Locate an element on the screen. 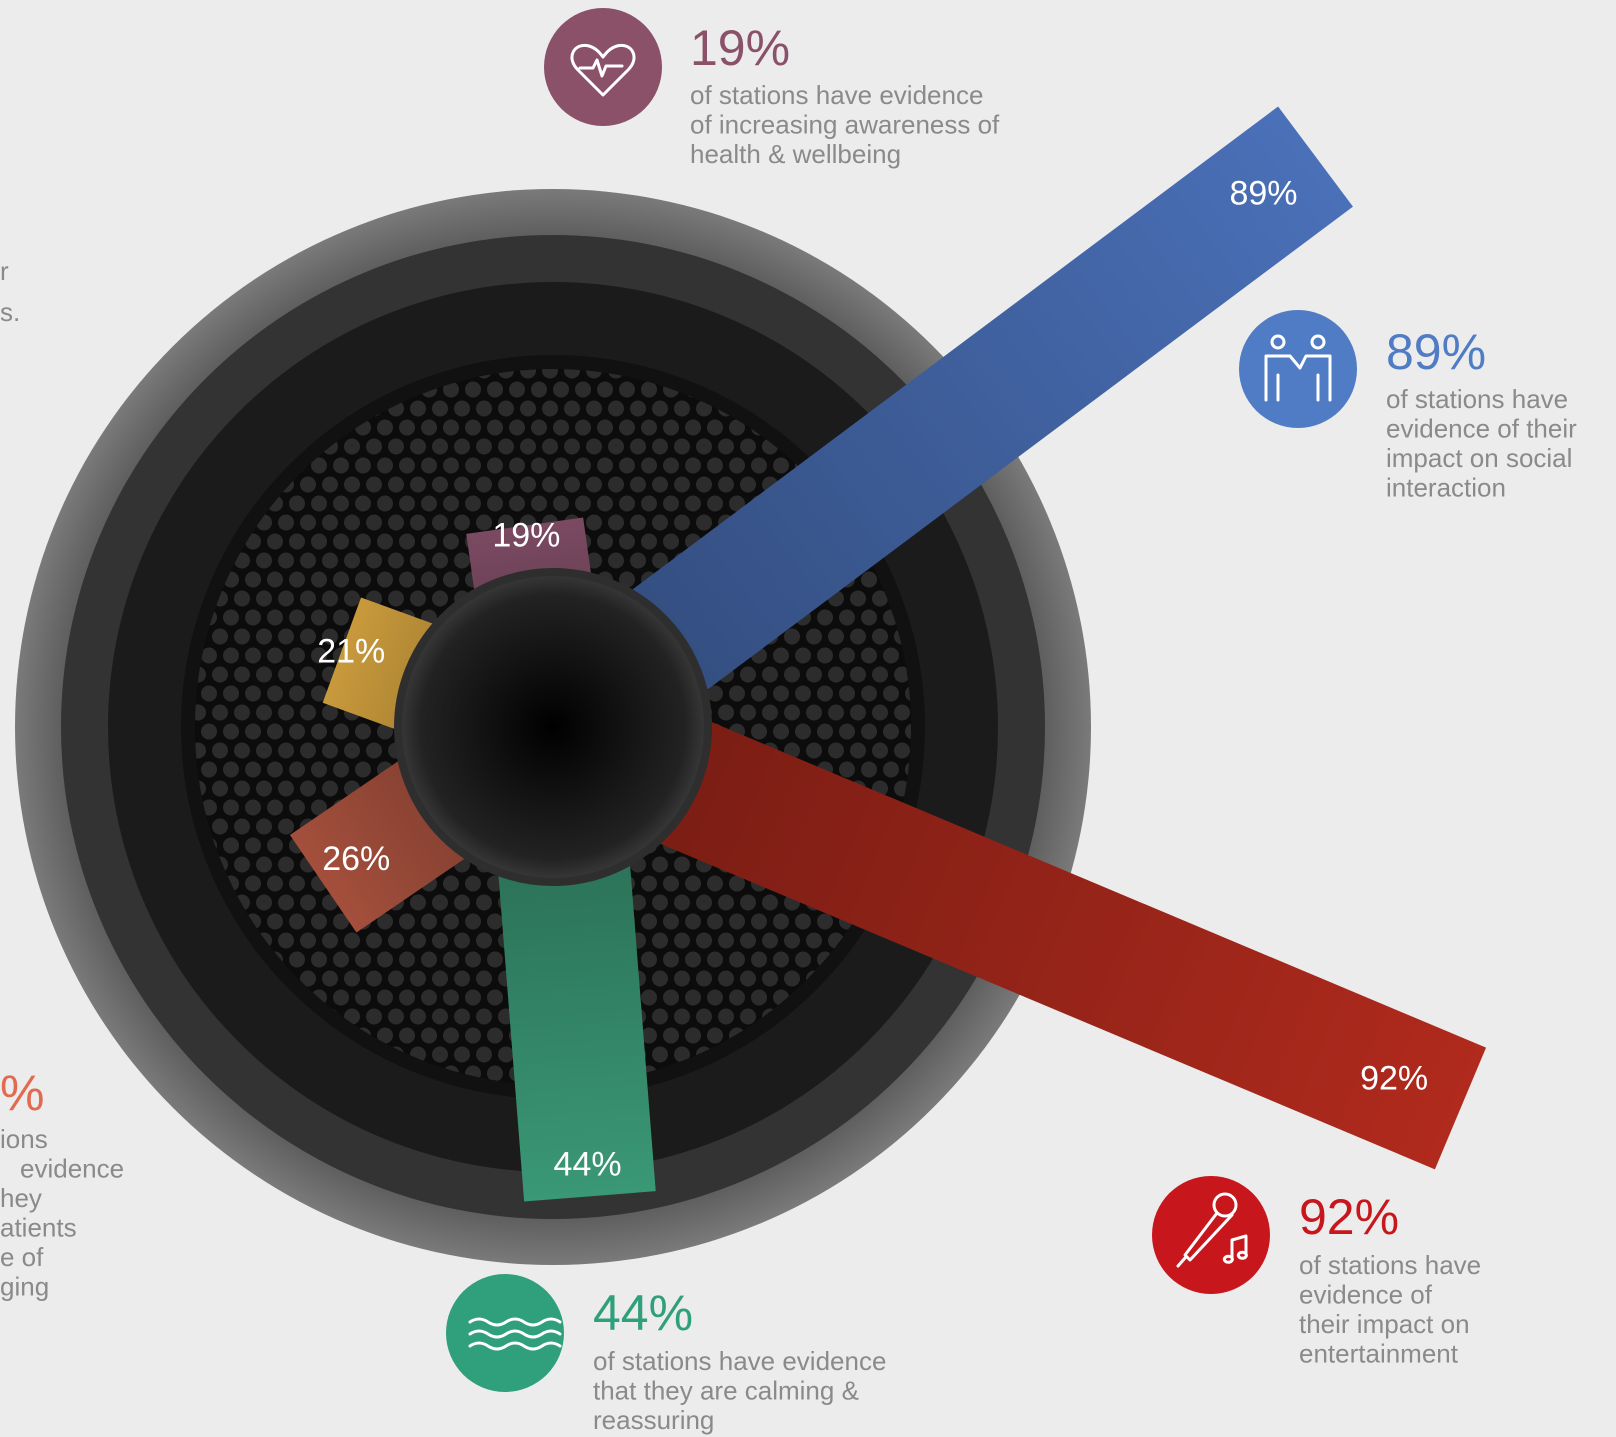 The image size is (1616, 1437). bar-label: 89% is located at coordinates (1263, 193).